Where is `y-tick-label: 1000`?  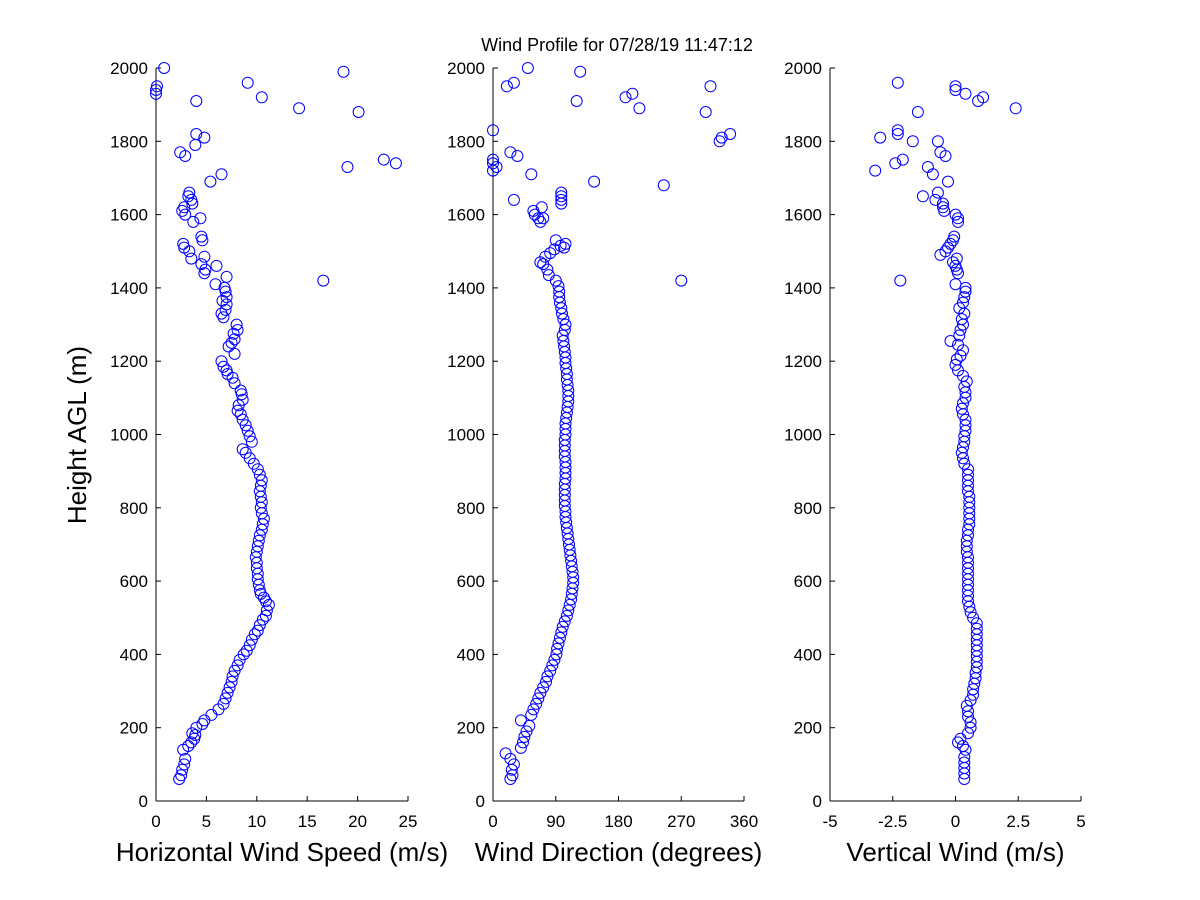 y-tick-label: 1000 is located at coordinates (803, 435).